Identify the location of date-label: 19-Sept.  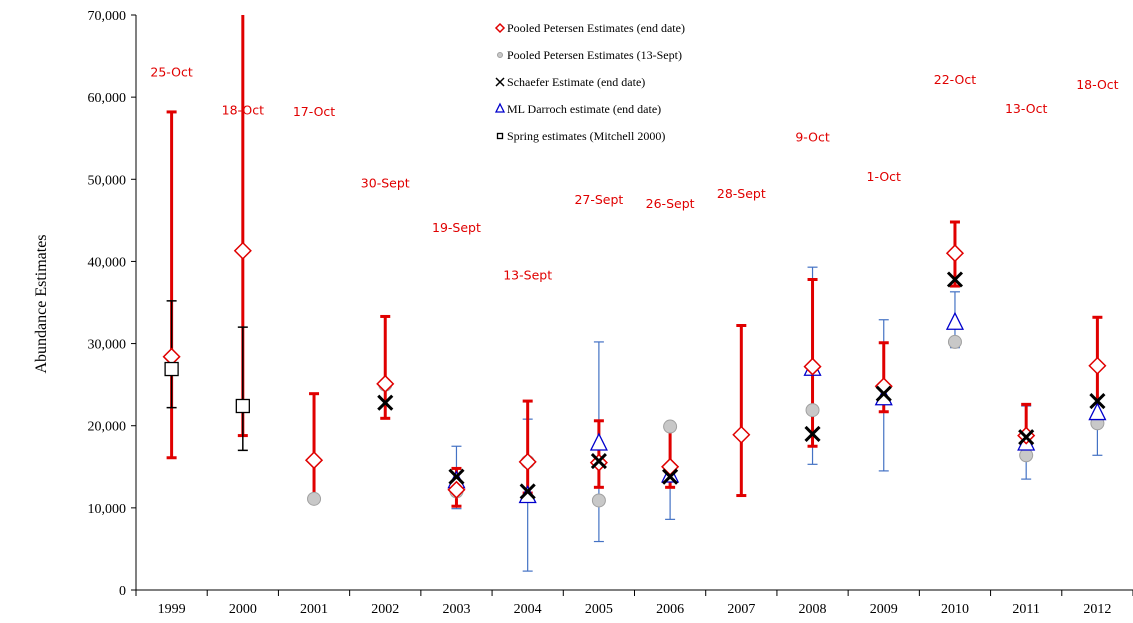
(456, 227).